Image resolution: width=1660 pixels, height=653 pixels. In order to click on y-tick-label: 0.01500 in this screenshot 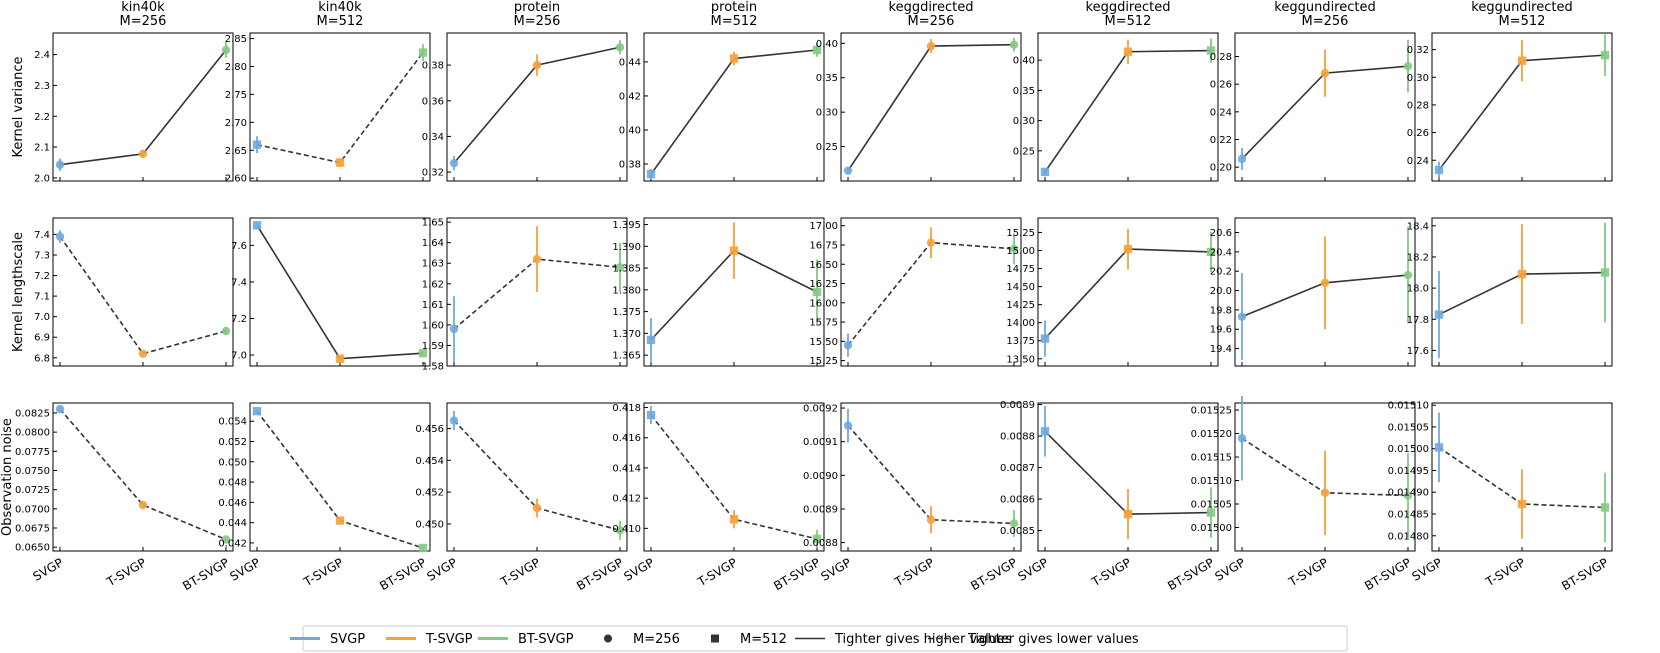, I will do `click(1211, 528)`.